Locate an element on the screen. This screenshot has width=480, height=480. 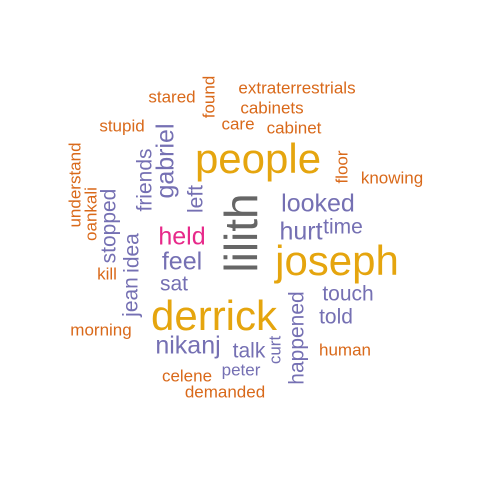
word-hurt: hurt is located at coordinates (301, 231).